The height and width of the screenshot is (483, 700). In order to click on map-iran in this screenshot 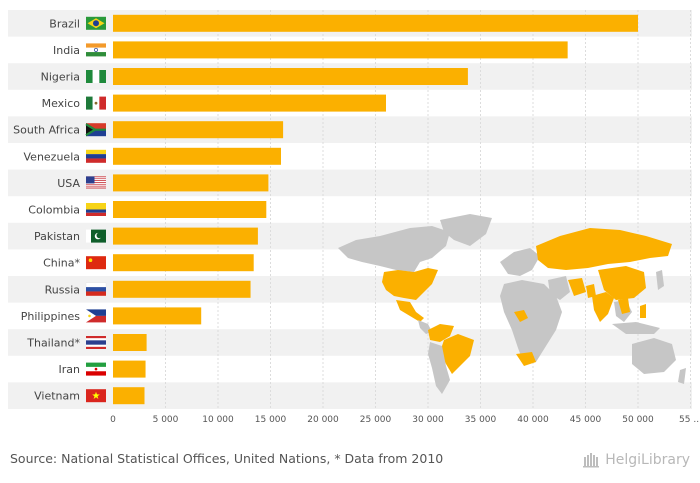, I will do `click(577, 287)`.